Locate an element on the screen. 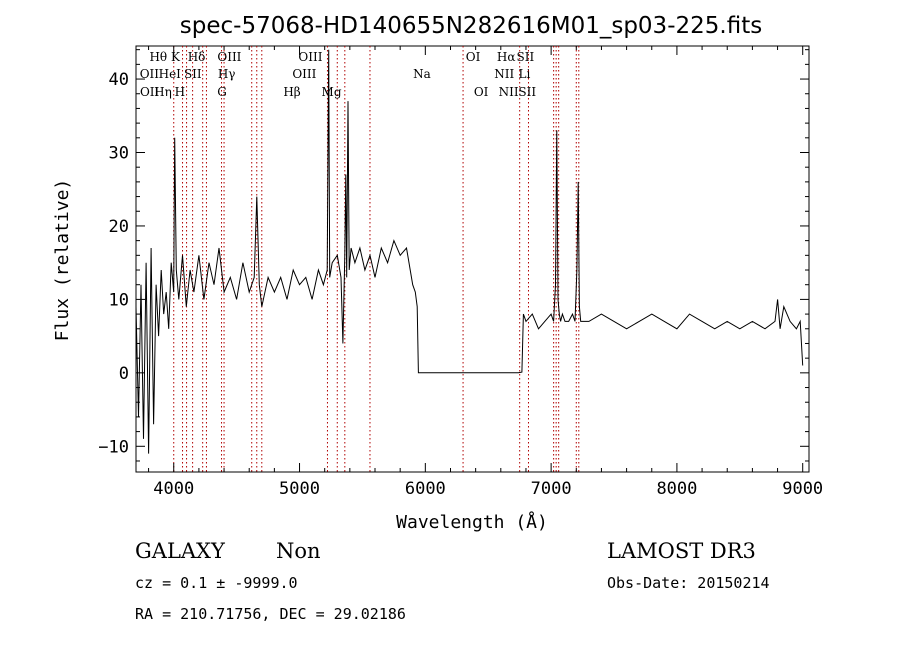 This screenshot has width=900, height=649. y-tick-label: 40 is located at coordinates (119, 80).